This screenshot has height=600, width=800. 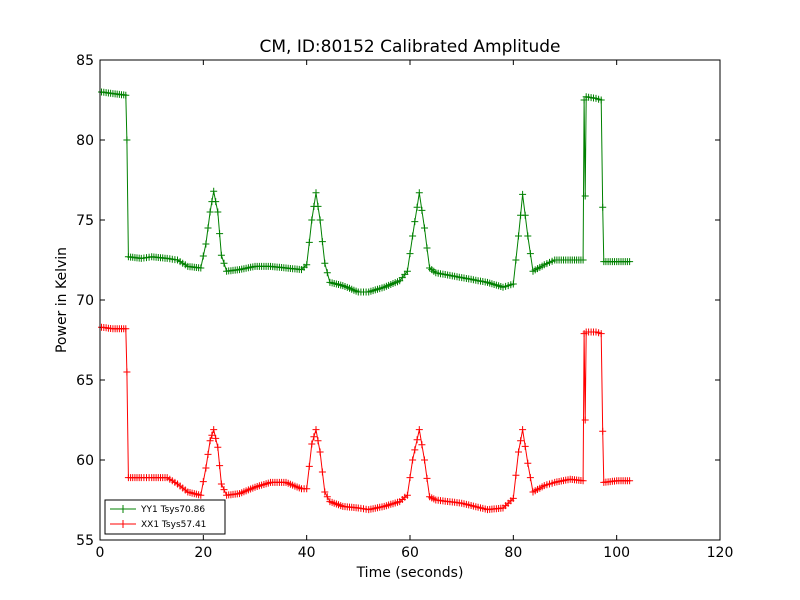 I want to click on x-tick-label-40: 40, so click(x=307, y=553).